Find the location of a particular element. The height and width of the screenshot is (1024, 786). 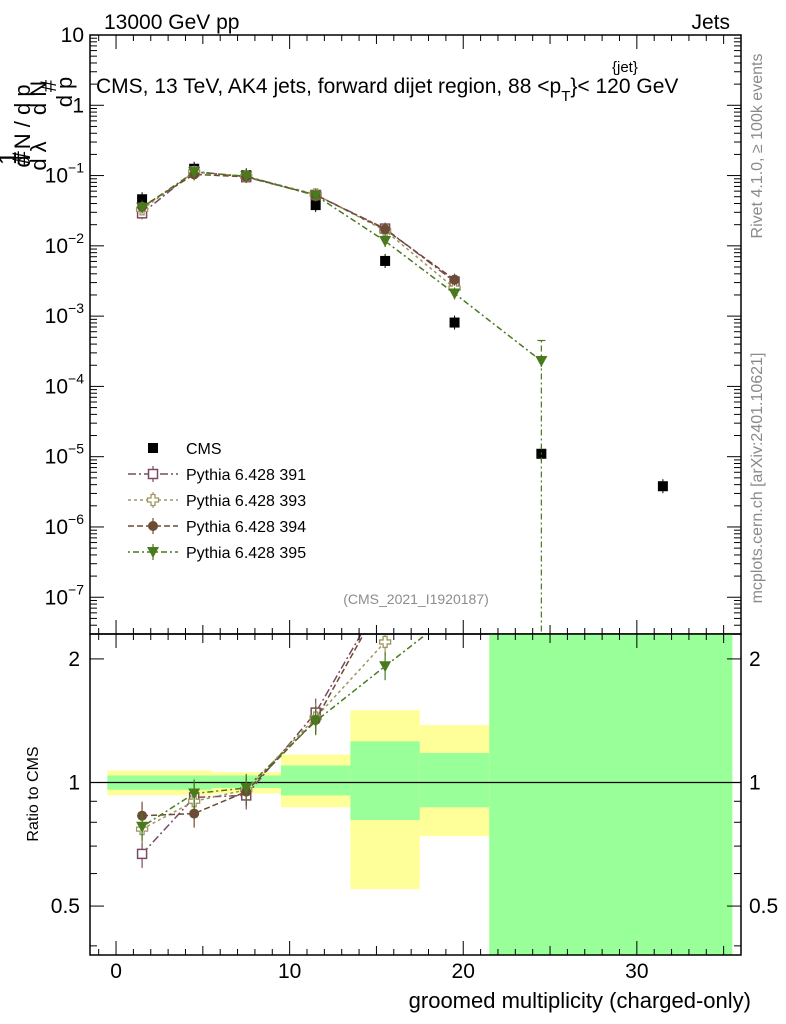

svg-text: 1 is located at coordinates (11, 158).